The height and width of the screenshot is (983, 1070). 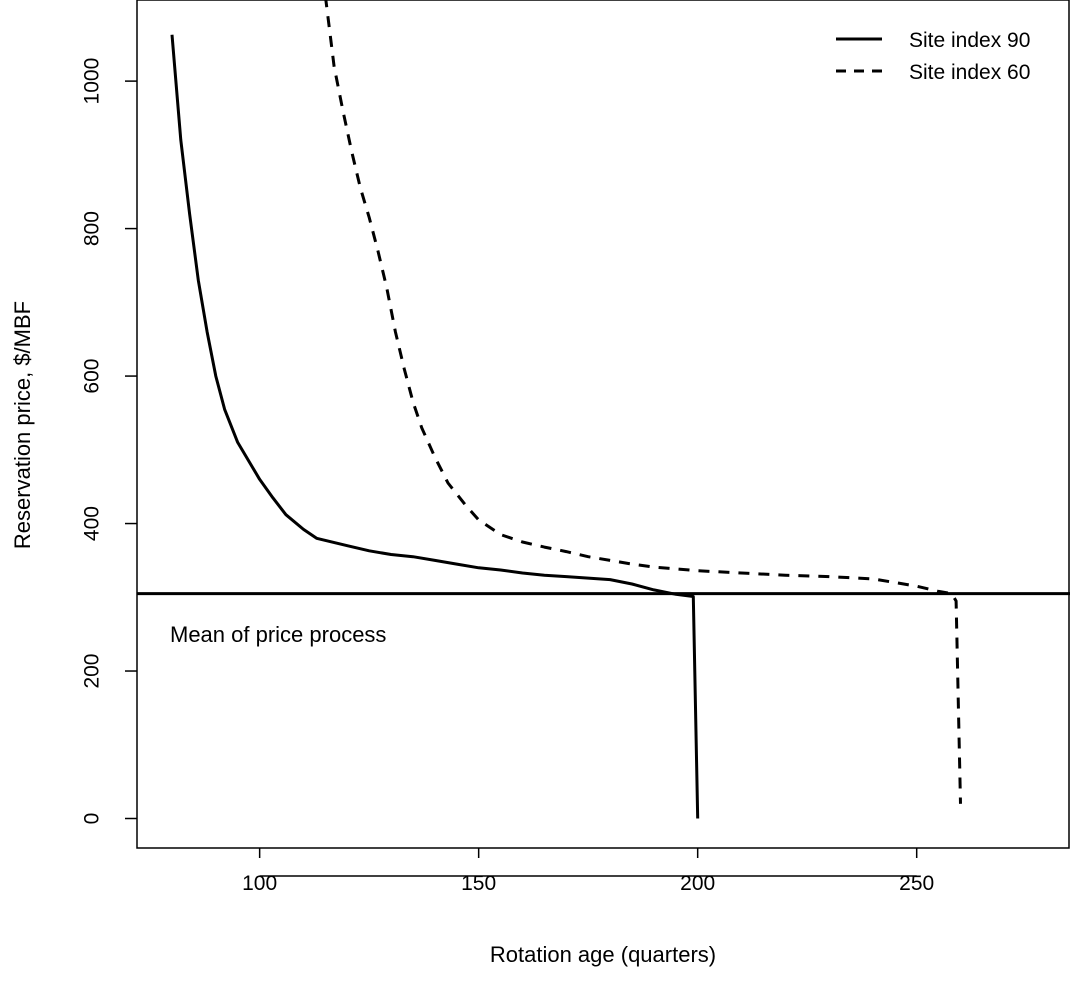 What do you see at coordinates (478, 883) in the screenshot?
I see `x-tick-label: 150` at bounding box center [478, 883].